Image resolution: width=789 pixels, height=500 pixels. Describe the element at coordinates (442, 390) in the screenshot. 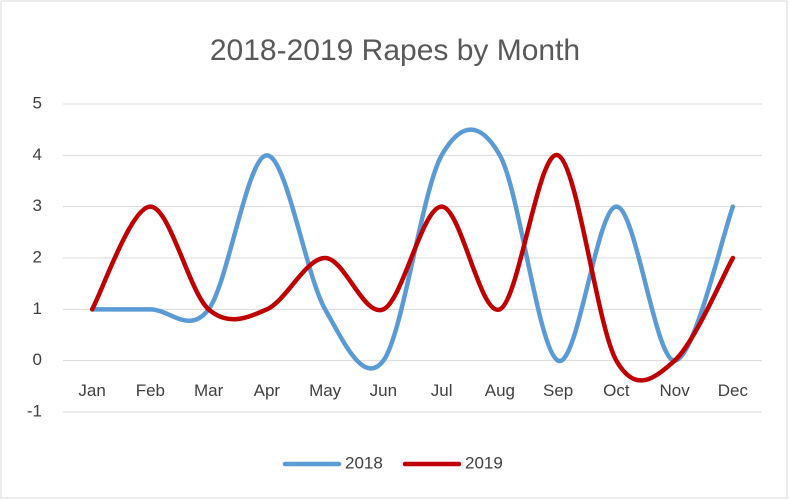

I see `x-tick-label: Jul` at that location.